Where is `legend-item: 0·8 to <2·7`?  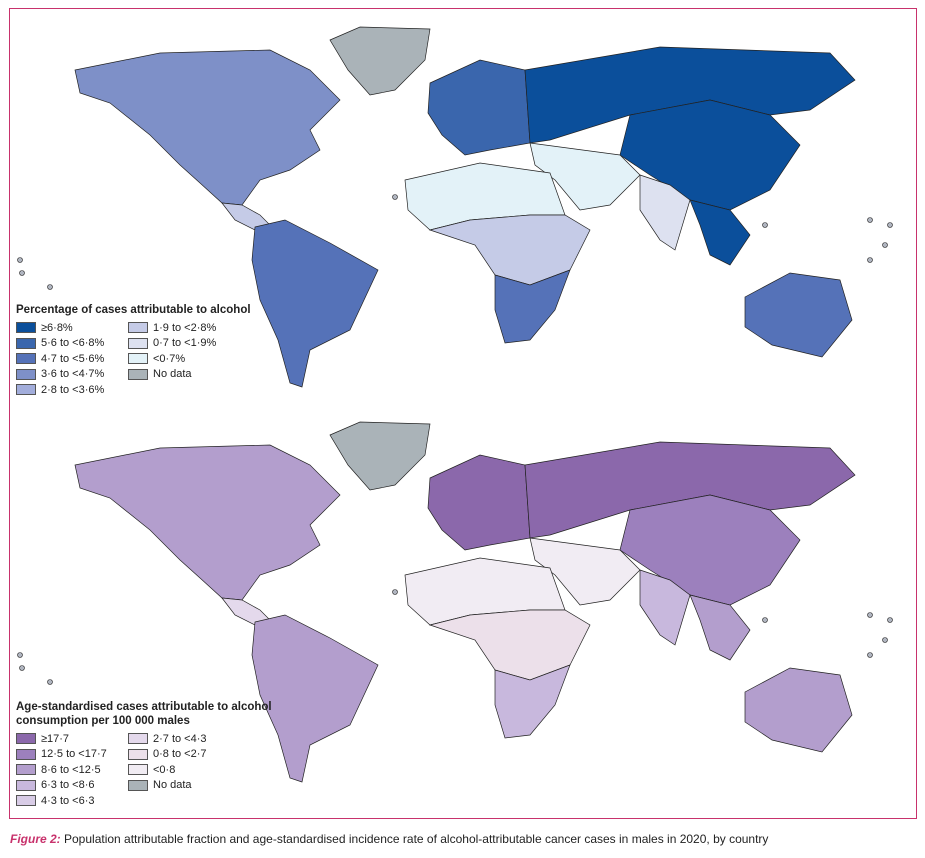 legend-item: 0·8 to <2·7 is located at coordinates (188, 755).